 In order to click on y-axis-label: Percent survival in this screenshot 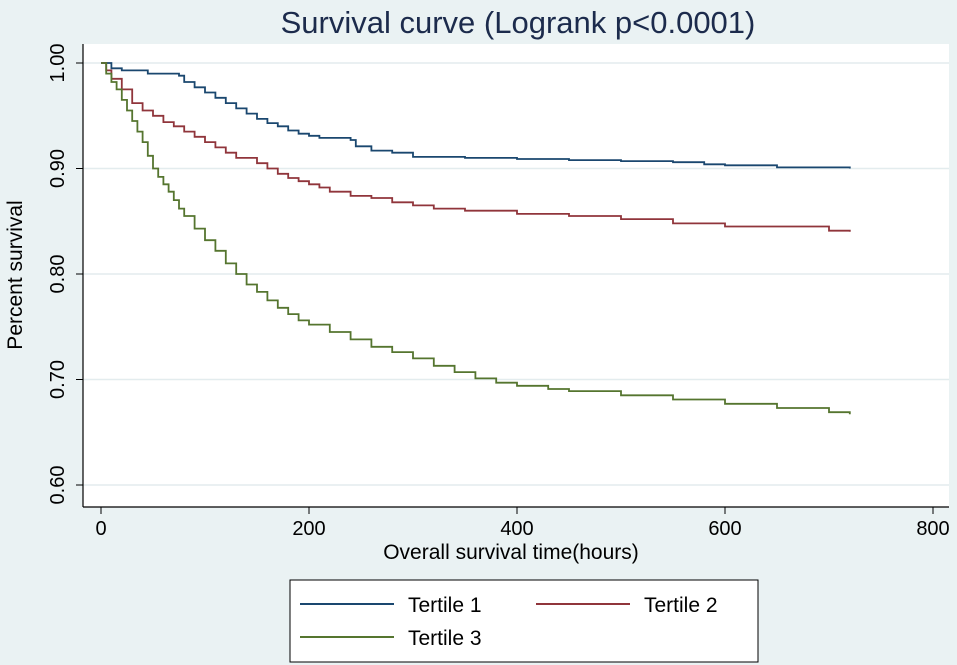, I will do `click(15, 274)`.